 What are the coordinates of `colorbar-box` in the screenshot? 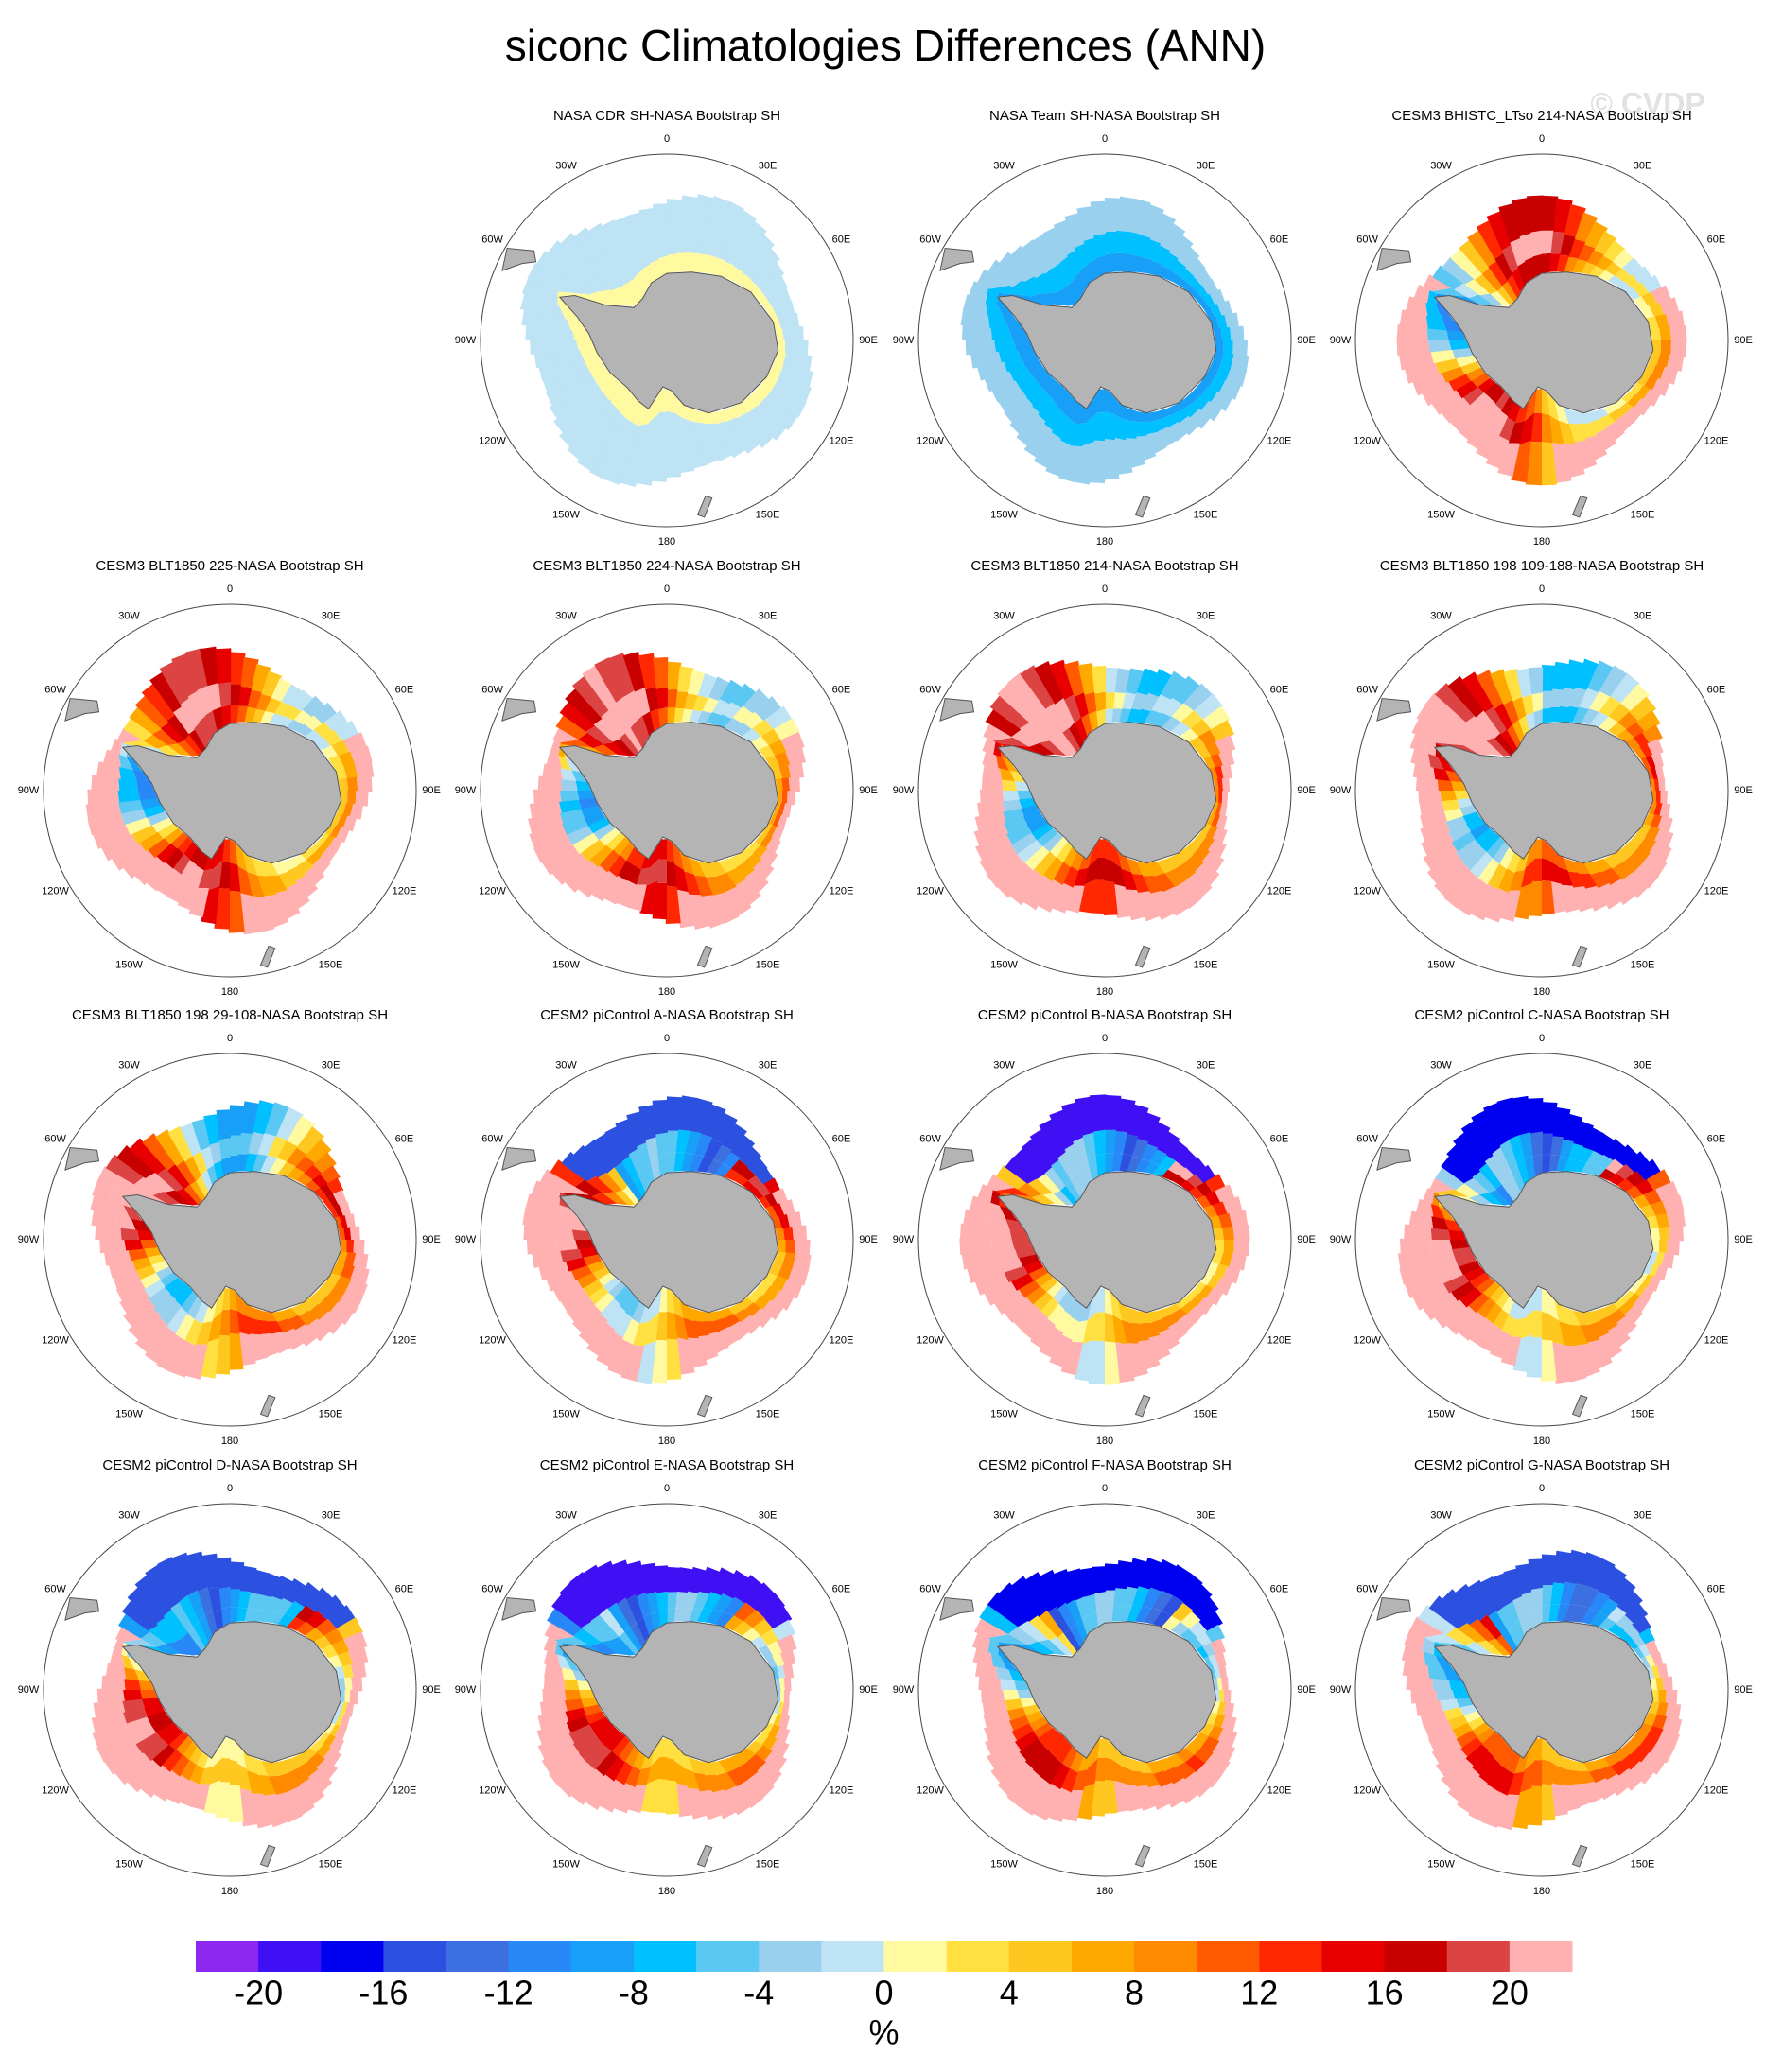 It's located at (978, 1956).